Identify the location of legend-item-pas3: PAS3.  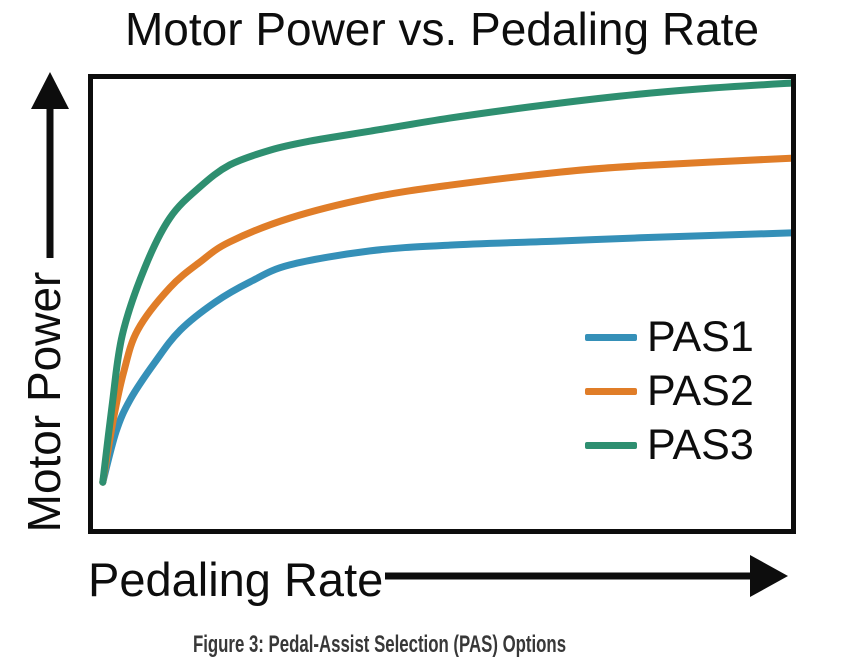
(669, 445).